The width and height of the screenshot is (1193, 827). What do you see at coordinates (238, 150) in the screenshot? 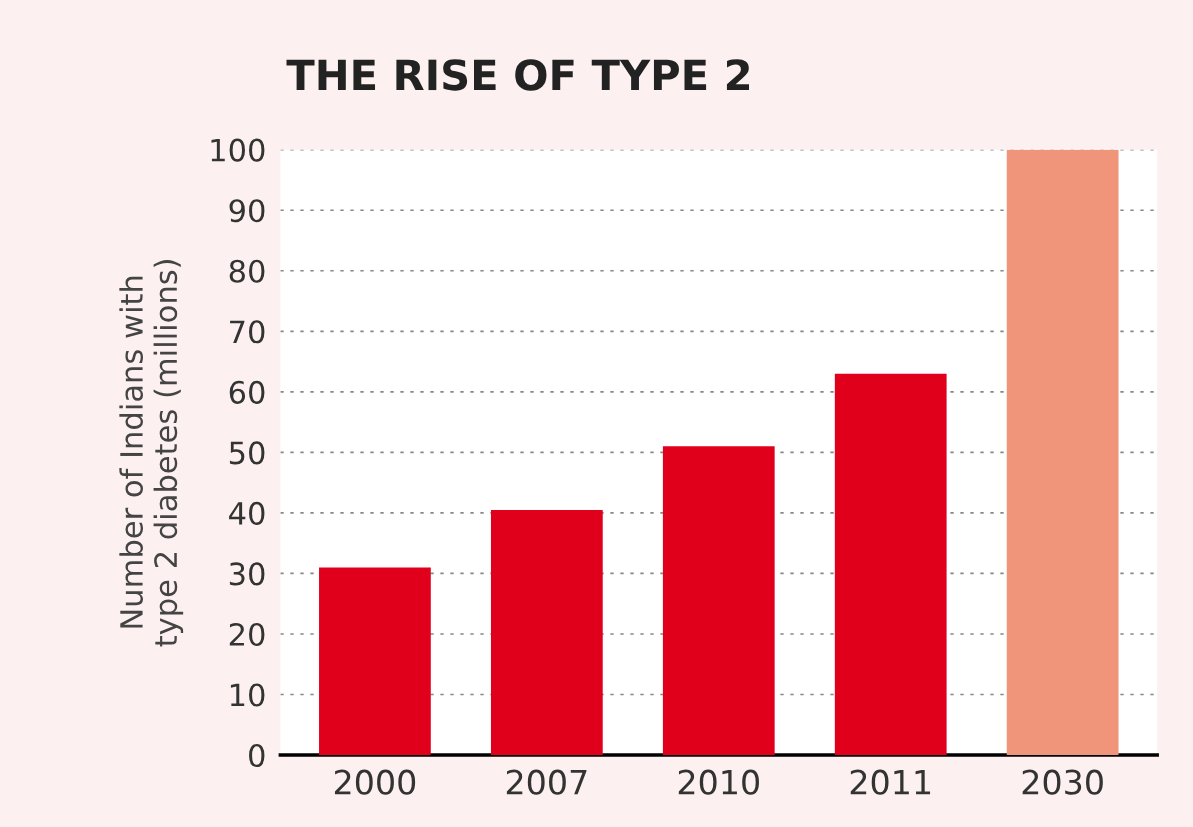
I see `y-tick-label: 100` at bounding box center [238, 150].